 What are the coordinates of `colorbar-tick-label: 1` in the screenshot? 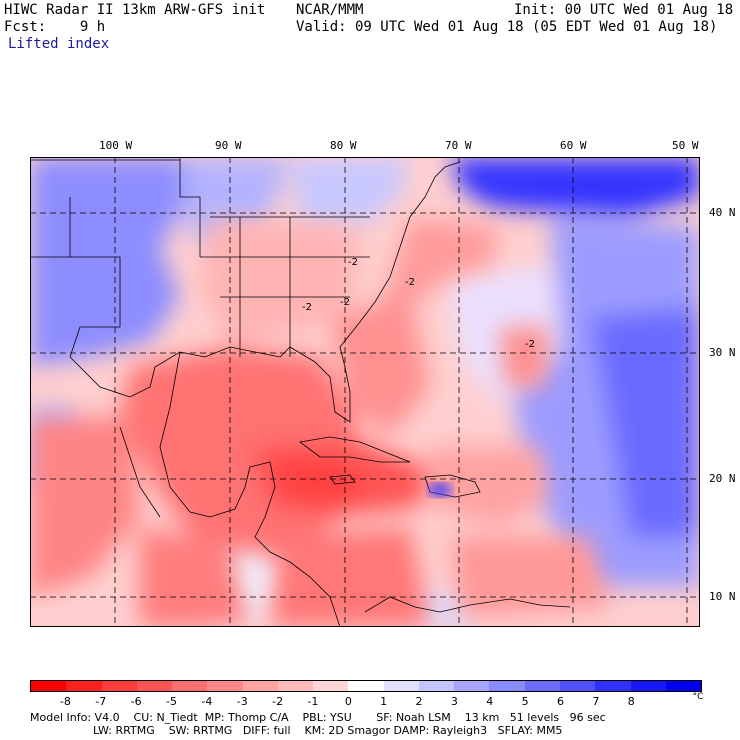 It's located at (384, 701).